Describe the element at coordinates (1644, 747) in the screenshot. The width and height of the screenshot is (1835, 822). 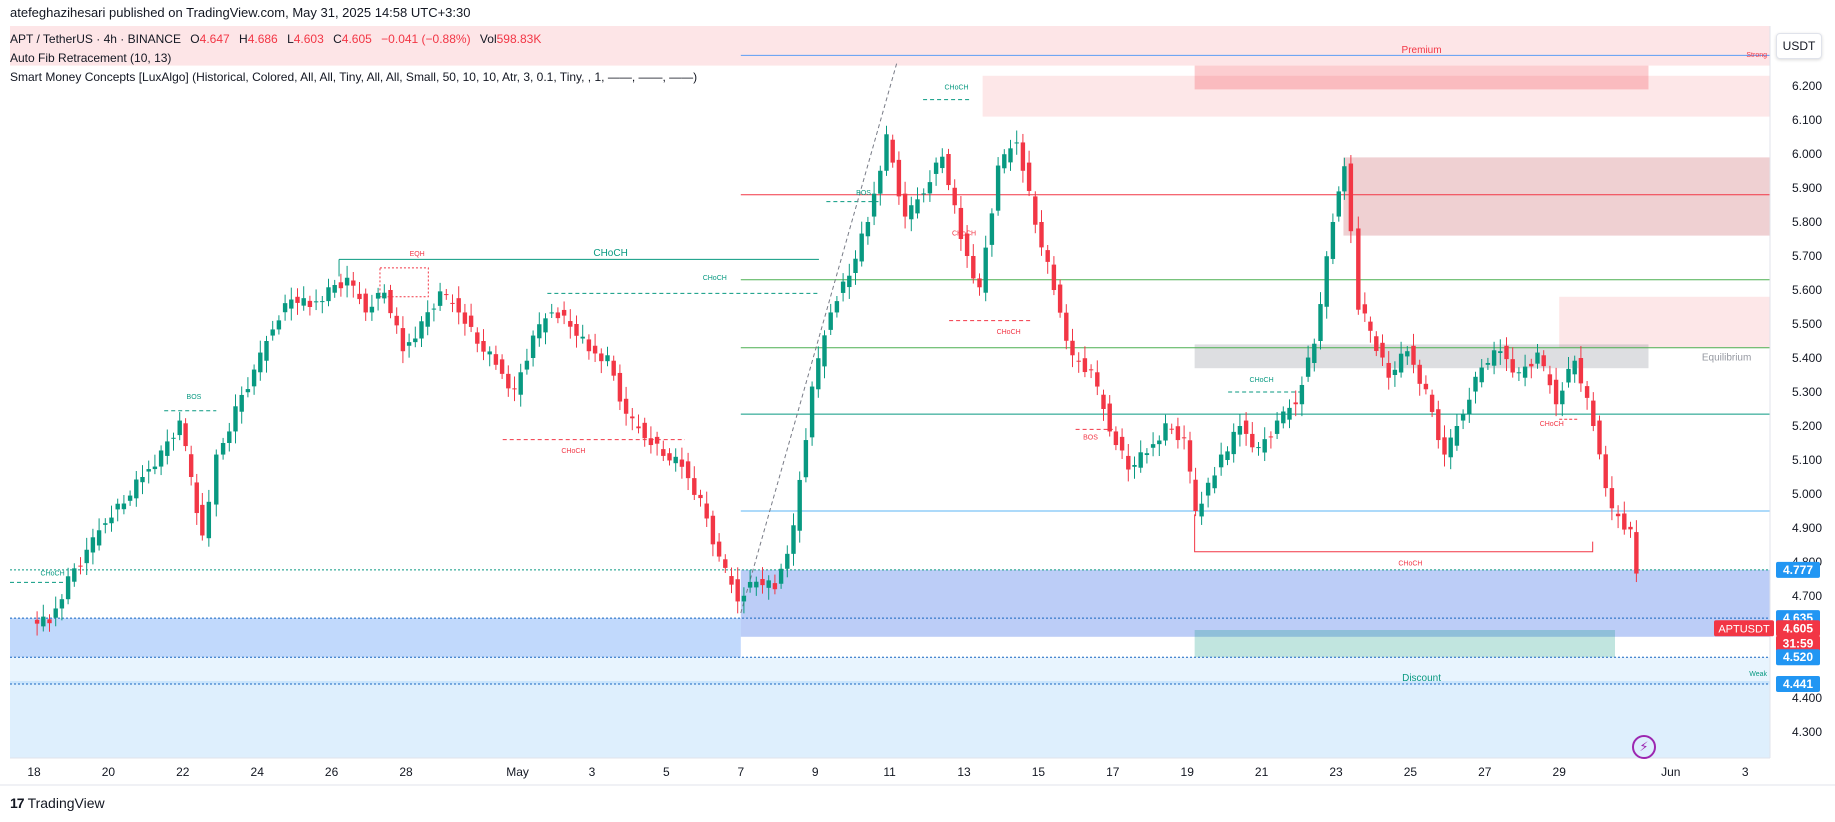
I see `lightning-icon: ⚡` at that location.